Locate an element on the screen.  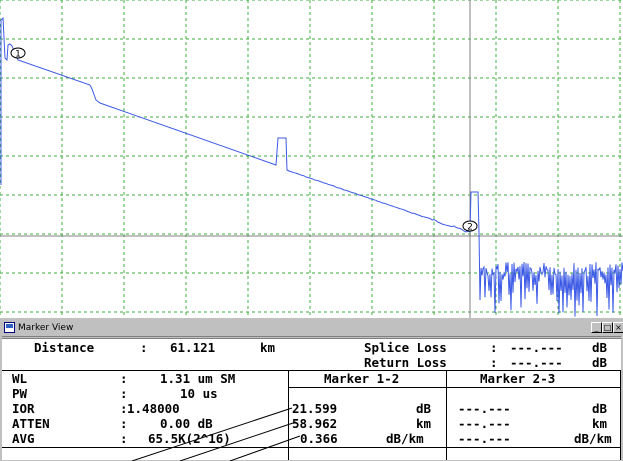
param-sep-pw: : is located at coordinates (124, 393).